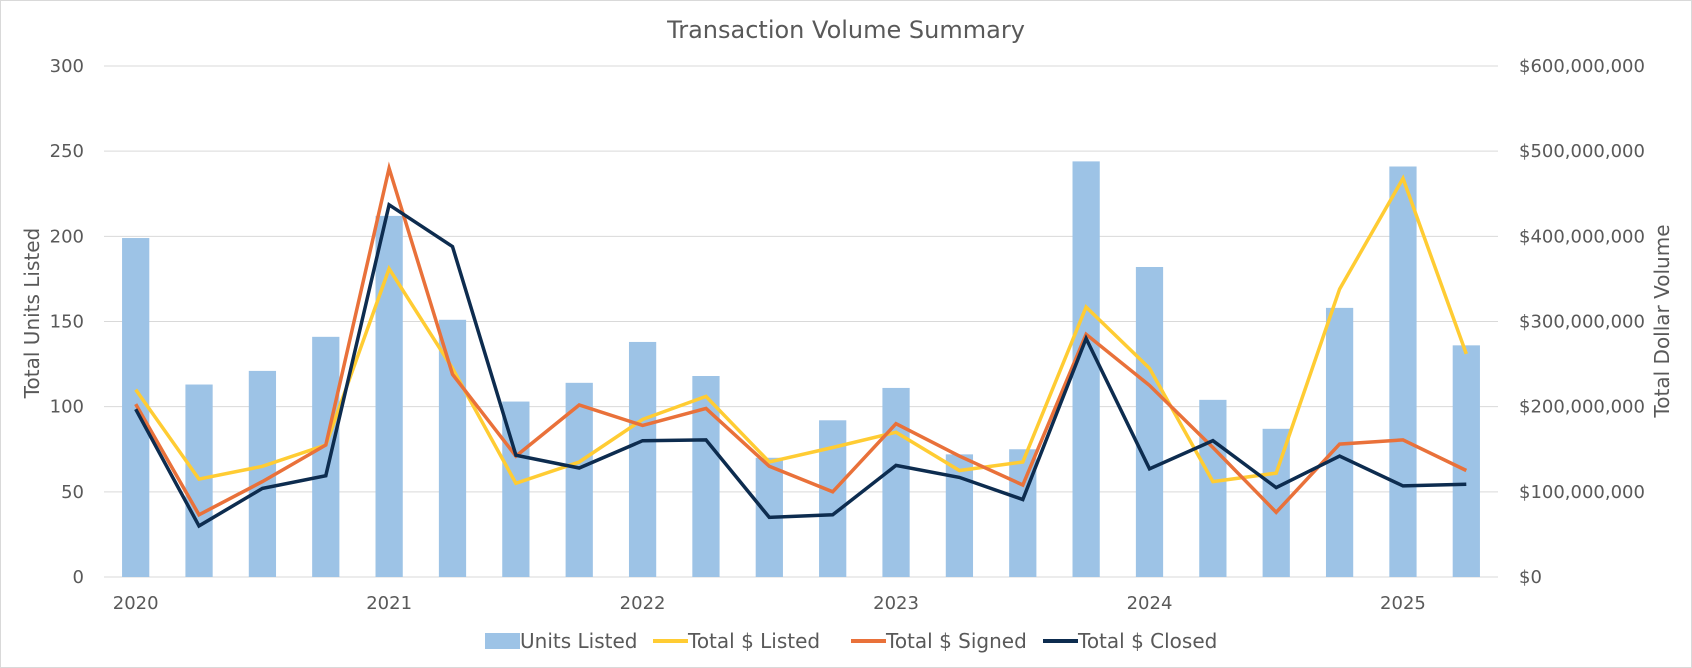 The image size is (1692, 668). What do you see at coordinates (67, 66) in the screenshot?
I see `left-tick-label: 300` at bounding box center [67, 66].